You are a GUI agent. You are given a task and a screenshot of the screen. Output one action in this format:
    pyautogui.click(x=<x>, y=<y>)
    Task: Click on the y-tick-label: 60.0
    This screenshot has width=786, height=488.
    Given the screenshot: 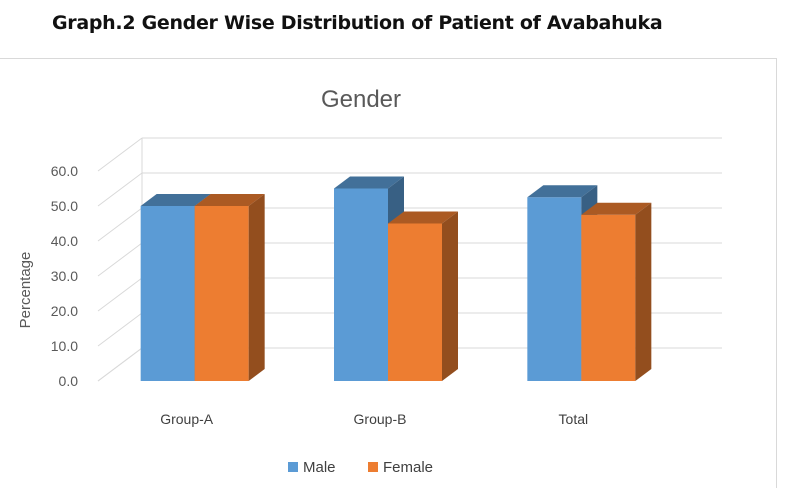 What is the action you would take?
    pyautogui.click(x=64, y=171)
    